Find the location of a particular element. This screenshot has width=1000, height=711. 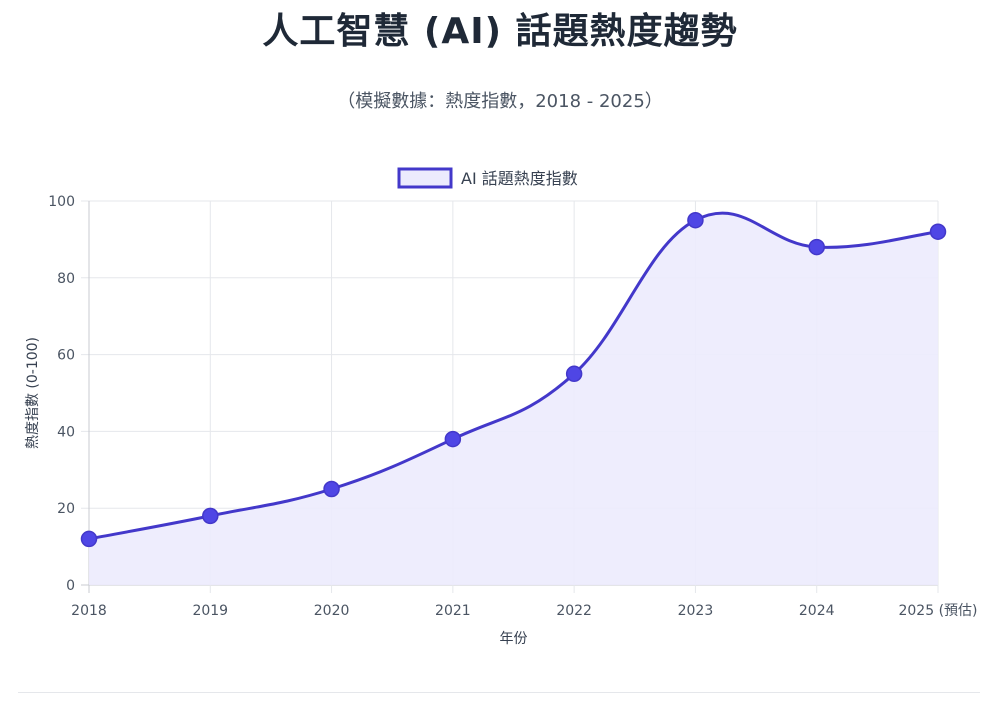

y-tick-label: 0 is located at coordinates (70, 586).